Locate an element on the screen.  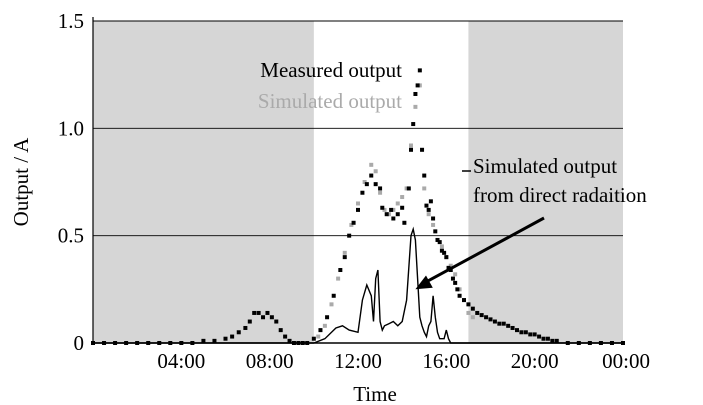
y-axis-label: Output / A is located at coordinates (21, 182).